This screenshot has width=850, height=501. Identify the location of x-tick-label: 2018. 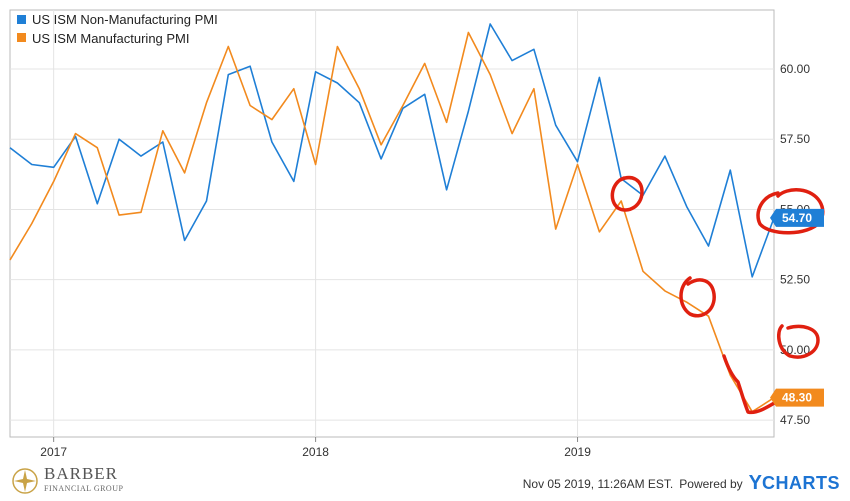
(315, 452).